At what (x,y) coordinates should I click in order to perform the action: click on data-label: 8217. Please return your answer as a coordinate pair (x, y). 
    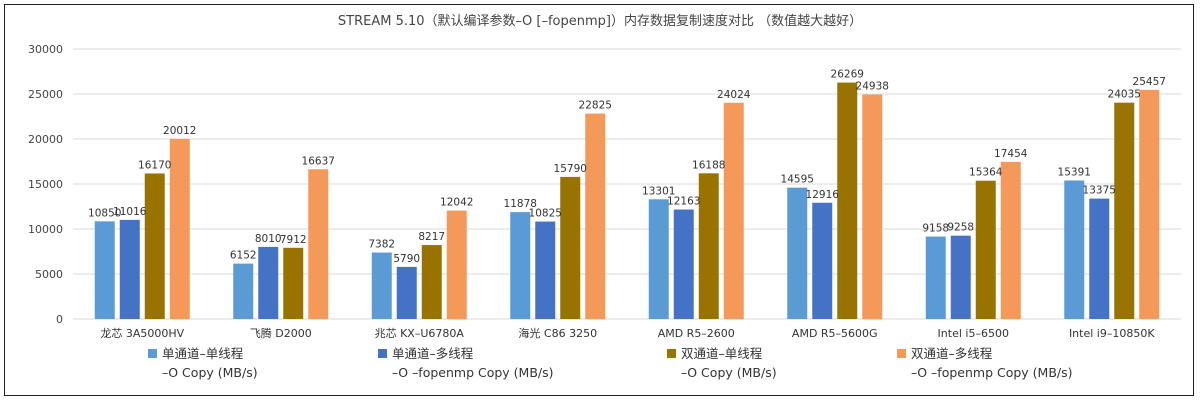
    Looking at the image, I should click on (431, 237).